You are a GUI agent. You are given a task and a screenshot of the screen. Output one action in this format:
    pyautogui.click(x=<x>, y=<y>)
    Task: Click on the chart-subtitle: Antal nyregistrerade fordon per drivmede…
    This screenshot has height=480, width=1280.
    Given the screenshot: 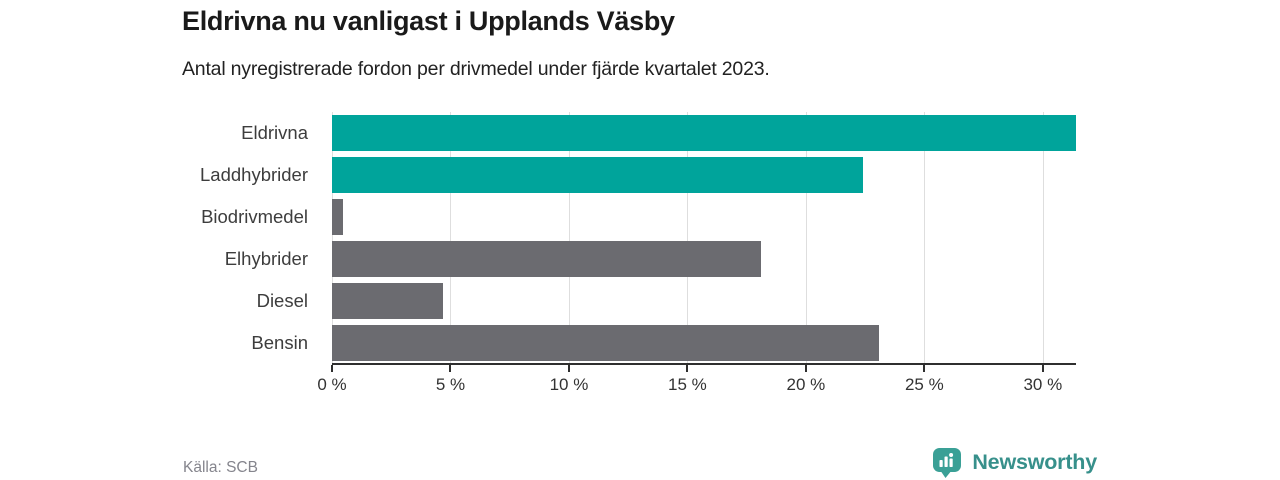 What is the action you would take?
    pyautogui.click(x=476, y=69)
    